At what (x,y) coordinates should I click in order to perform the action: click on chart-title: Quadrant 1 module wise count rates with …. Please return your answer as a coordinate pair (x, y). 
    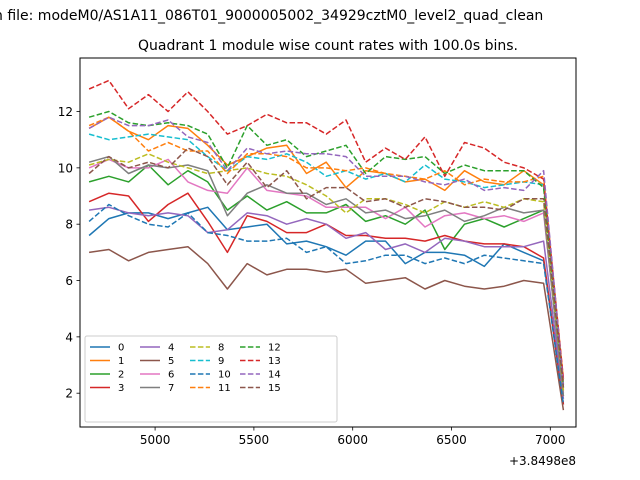
    Looking at the image, I should click on (328, 46).